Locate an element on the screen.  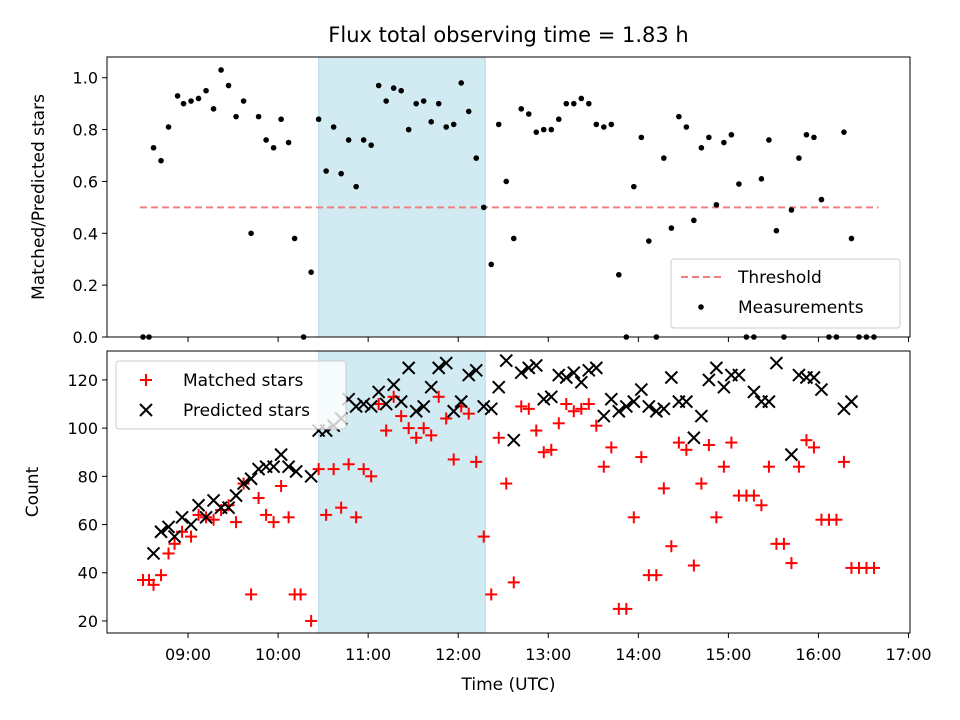
x-tick-label: 16:00 is located at coordinates (818, 654).